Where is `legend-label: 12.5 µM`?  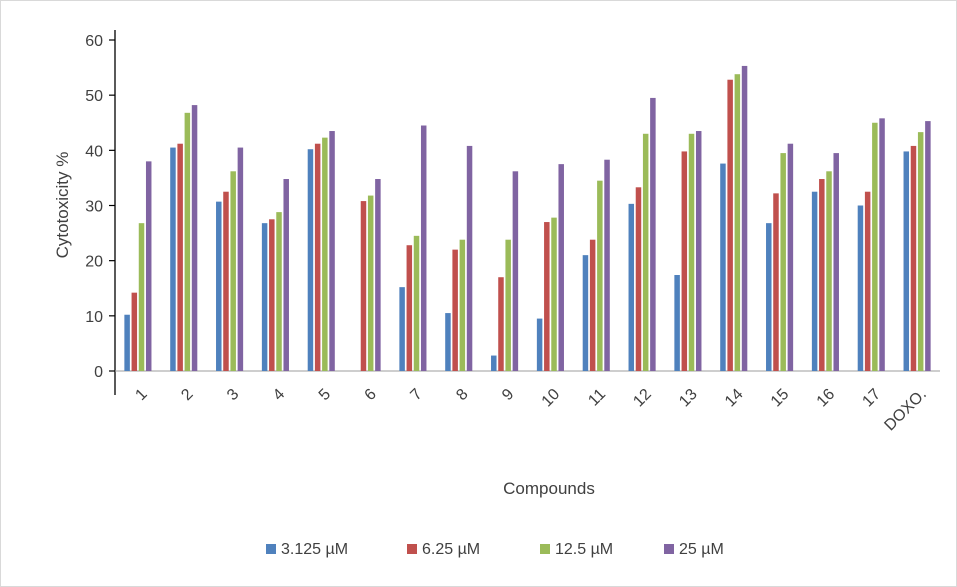
legend-label: 12.5 µM is located at coordinates (584, 549).